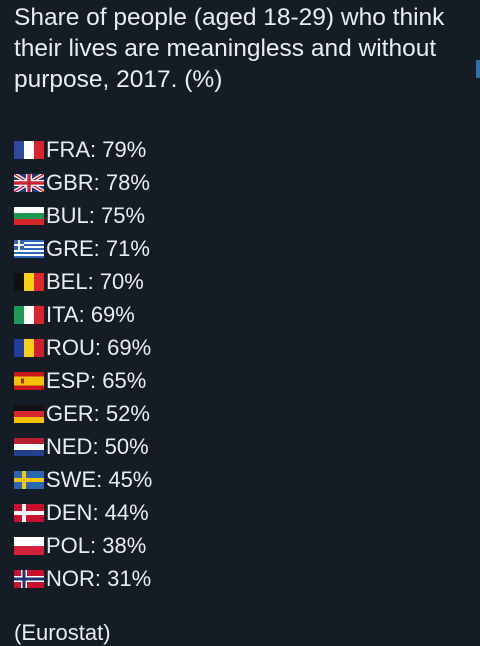 The image size is (480, 646). Describe the element at coordinates (98, 413) in the screenshot. I see `country-label: GER: 52%` at that location.